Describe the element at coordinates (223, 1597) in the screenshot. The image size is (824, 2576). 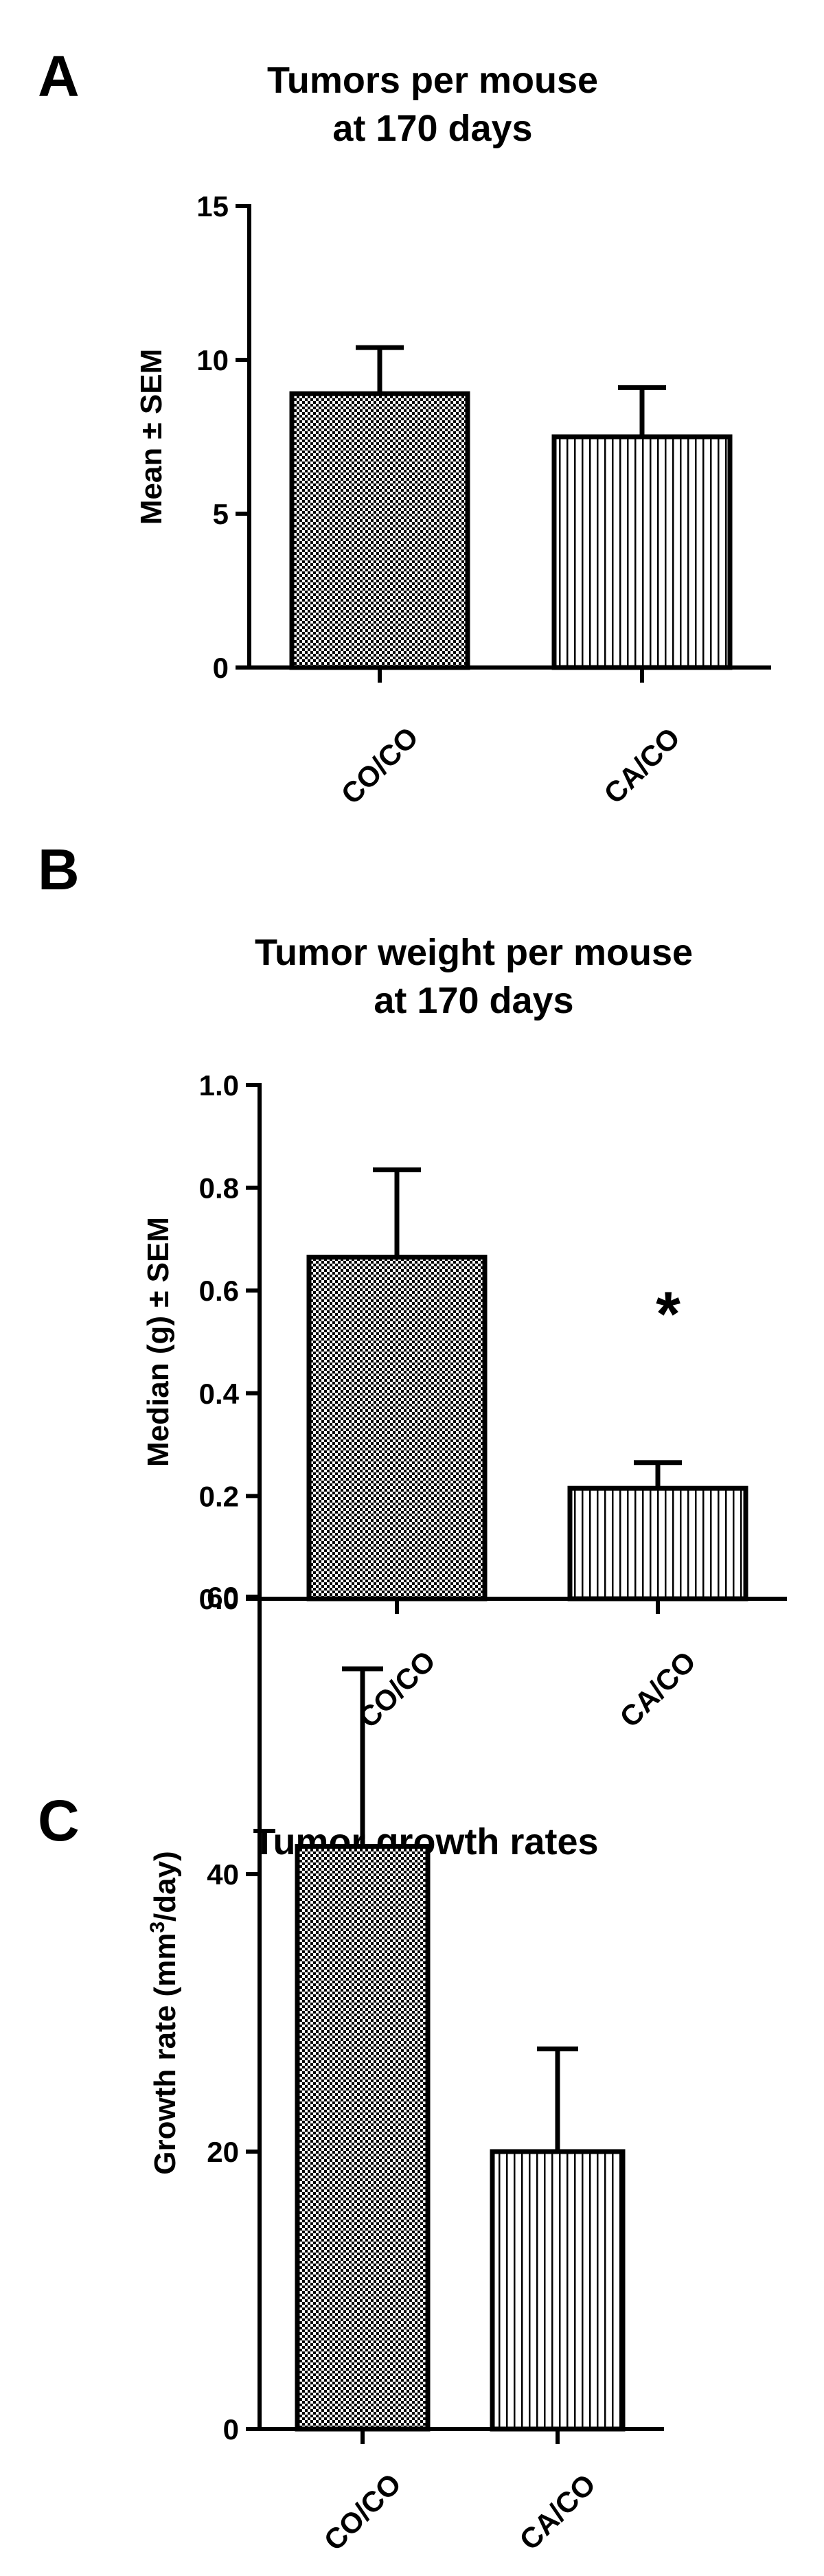
I see `y-tick-label-c: 60` at that location.